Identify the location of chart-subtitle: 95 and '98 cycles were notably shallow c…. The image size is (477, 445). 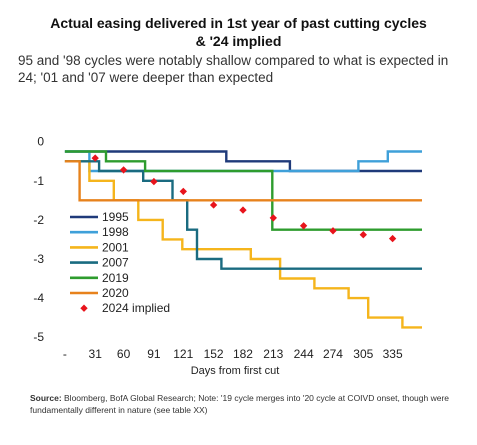
(233, 69).